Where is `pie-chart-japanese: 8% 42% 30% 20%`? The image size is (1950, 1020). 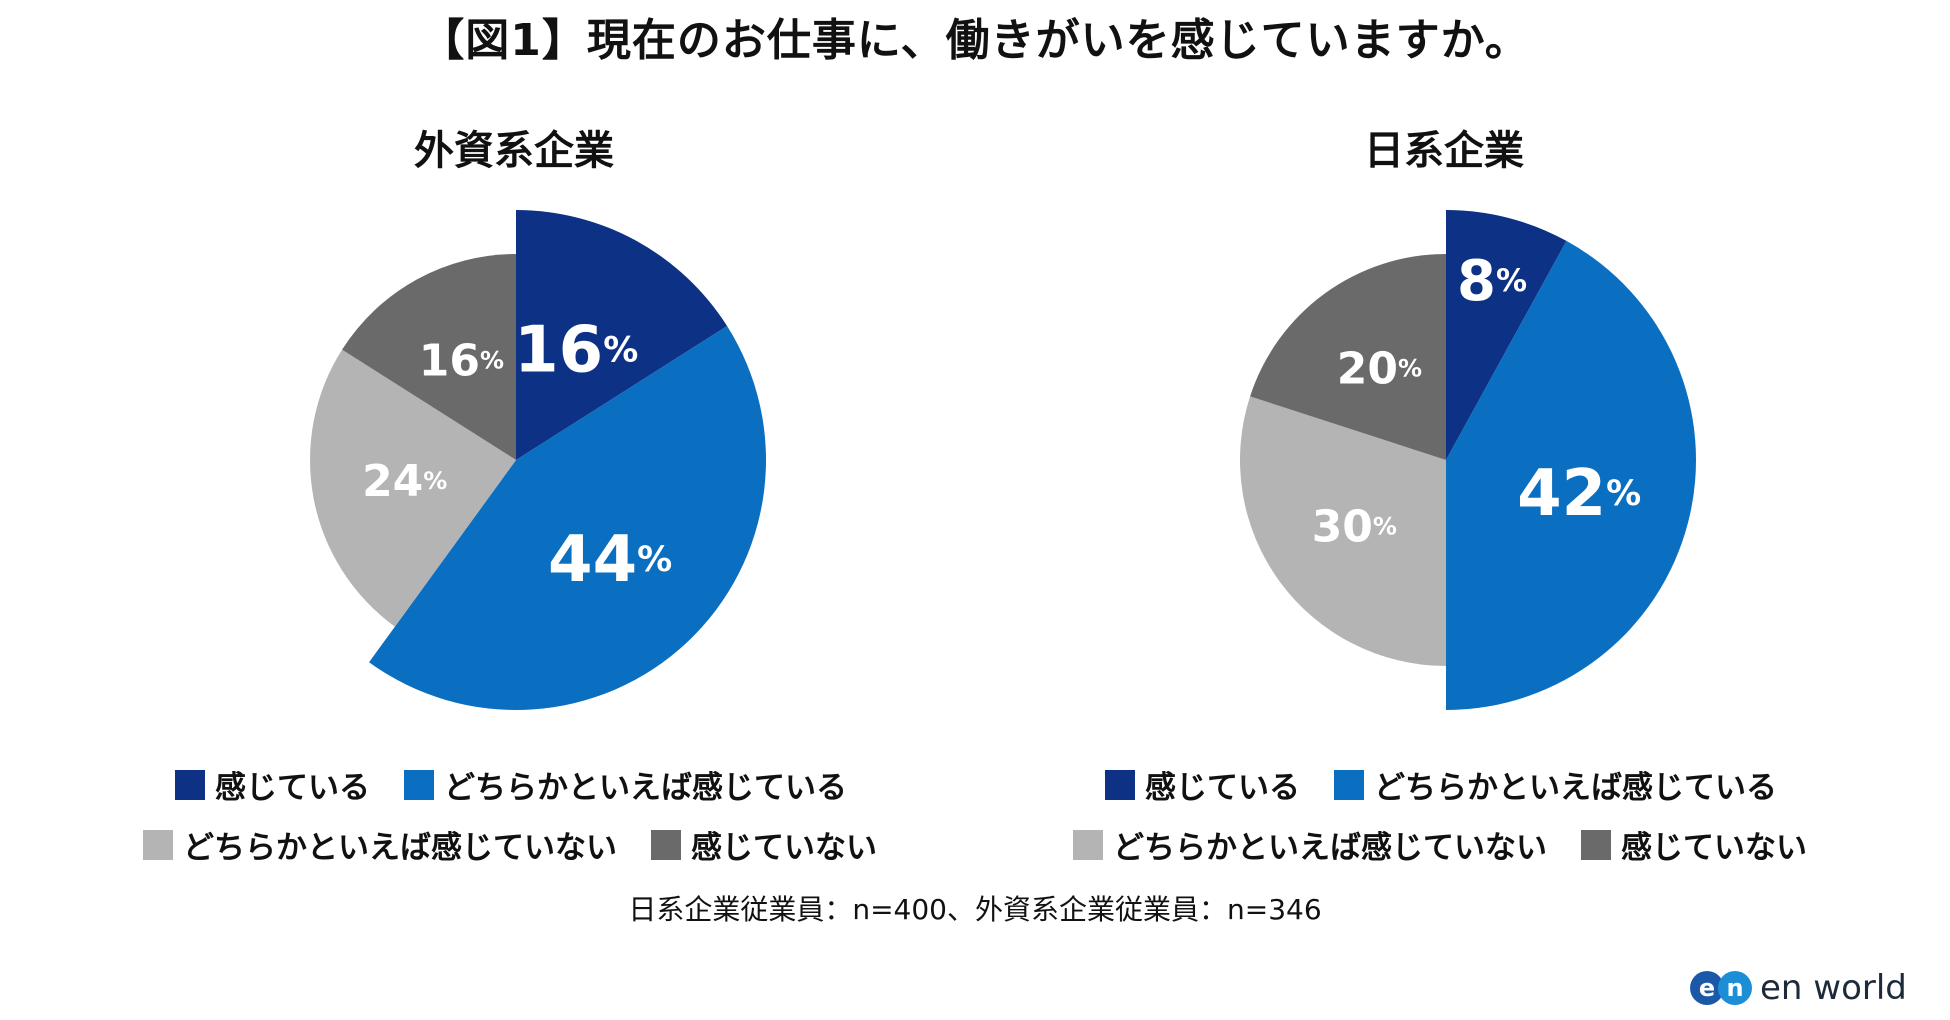 pie-chart-japanese: 8% 42% 30% 20% is located at coordinates (1468, 460).